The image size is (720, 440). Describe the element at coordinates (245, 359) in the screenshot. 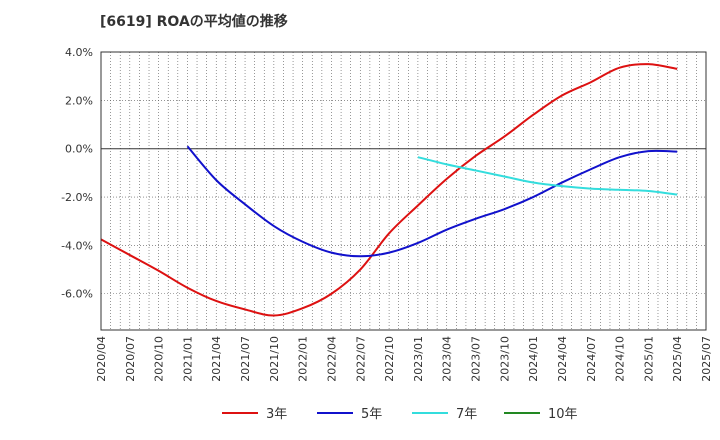

I see `x-tick-label: 2021/07` at that location.